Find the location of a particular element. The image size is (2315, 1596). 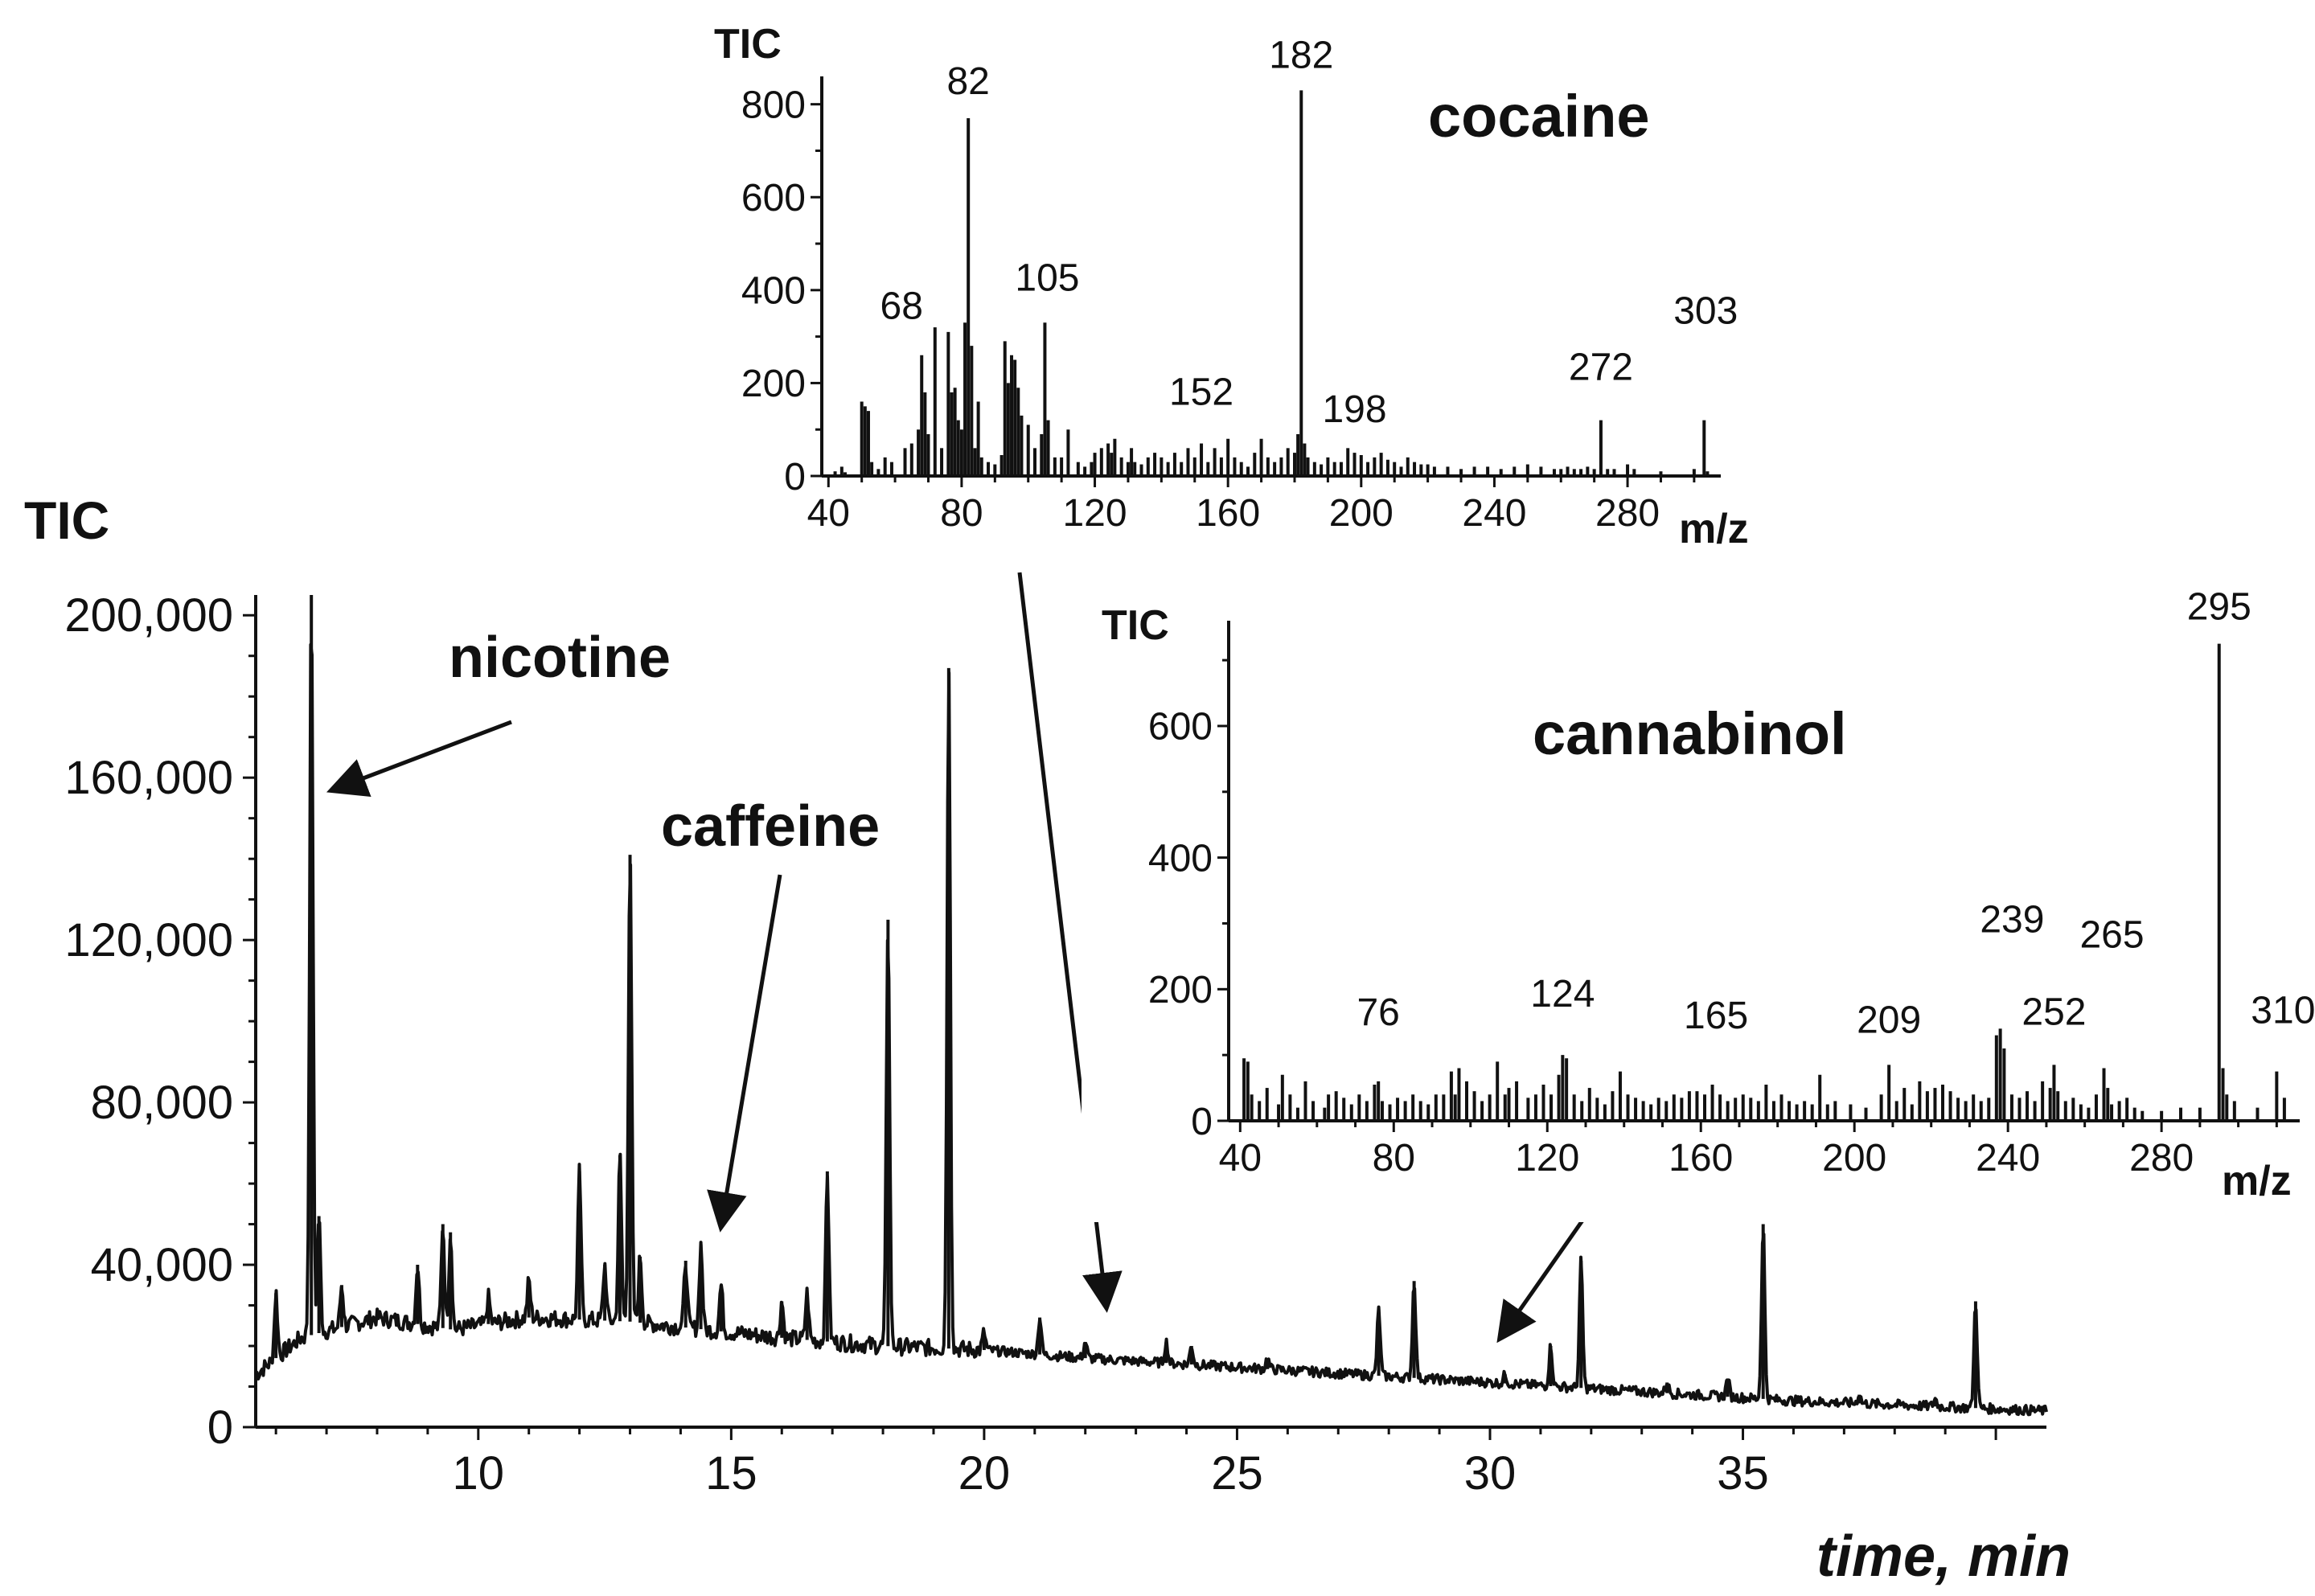

cannabinol-x-tick-label: 120 is located at coordinates (1547, 1158).